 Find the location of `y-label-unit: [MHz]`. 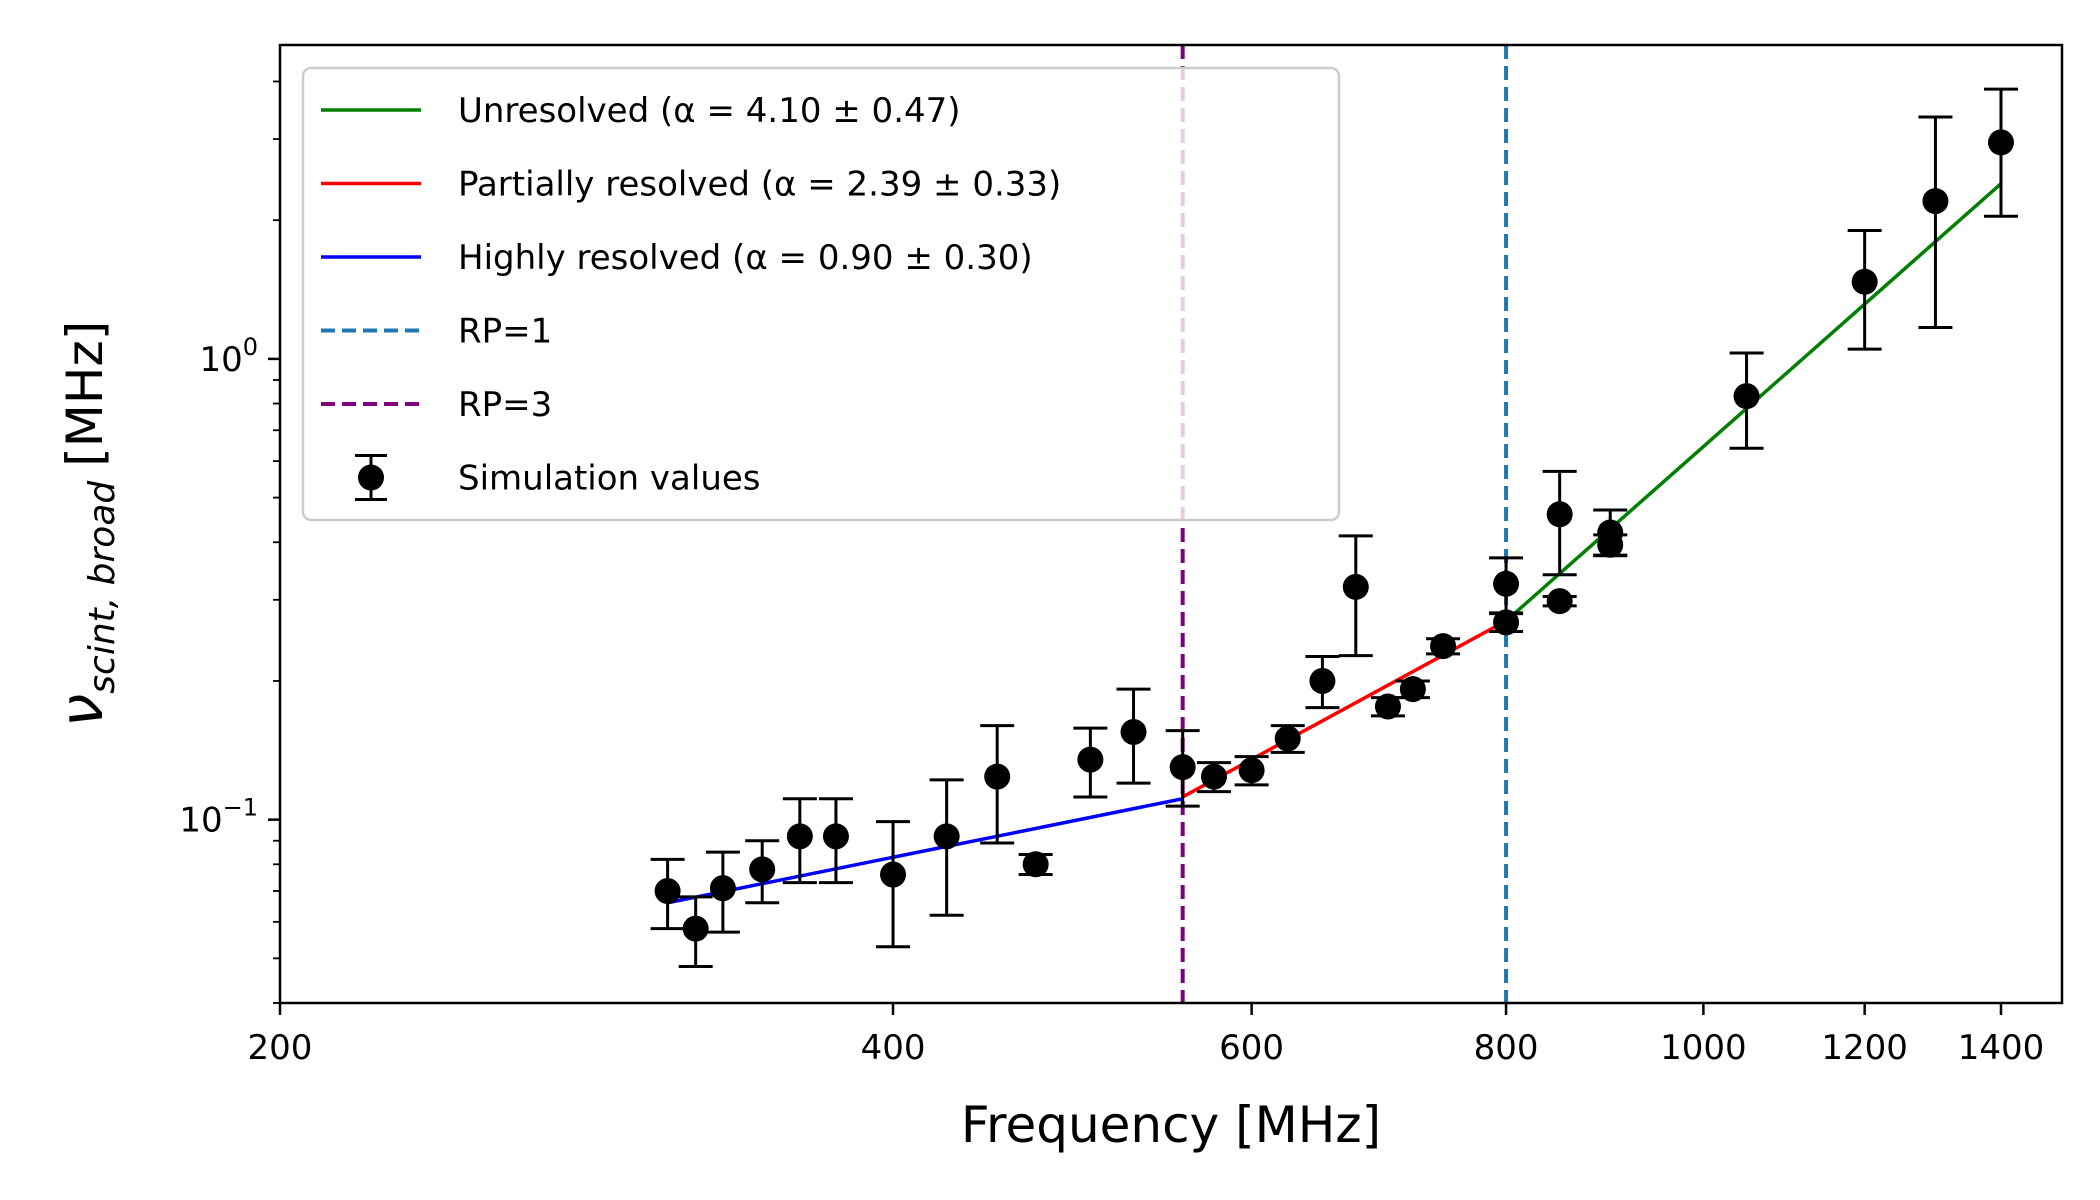

y-label-unit: [MHz] is located at coordinates (85, 394).